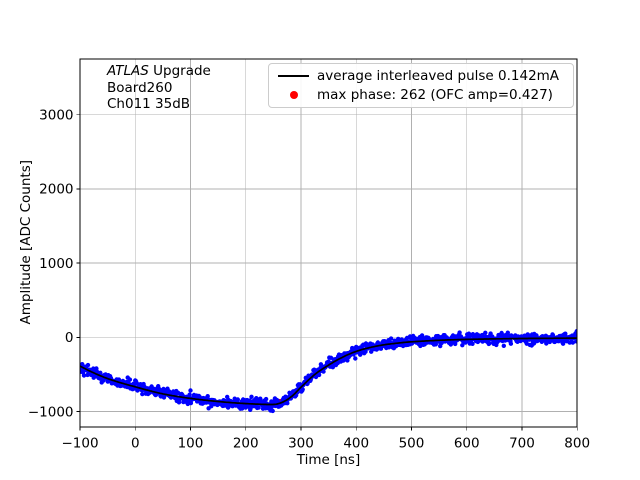 Image resolution: width=640 pixels, height=480 pixels. What do you see at coordinates (51, 412) in the screenshot?
I see `y-tick-label: −1000` at bounding box center [51, 412].